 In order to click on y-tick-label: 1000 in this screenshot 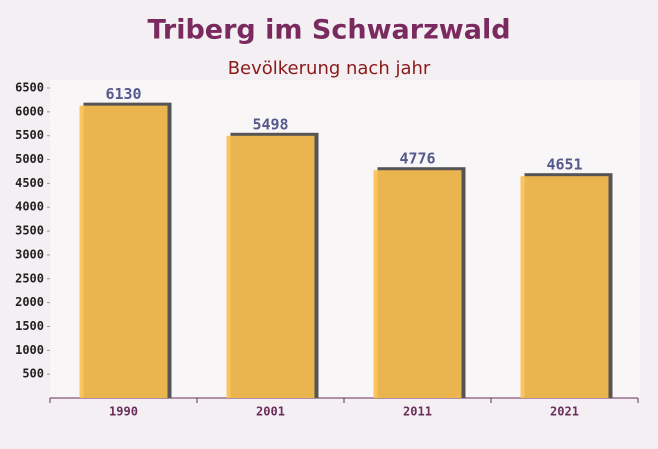, I will do `click(29, 350)`.